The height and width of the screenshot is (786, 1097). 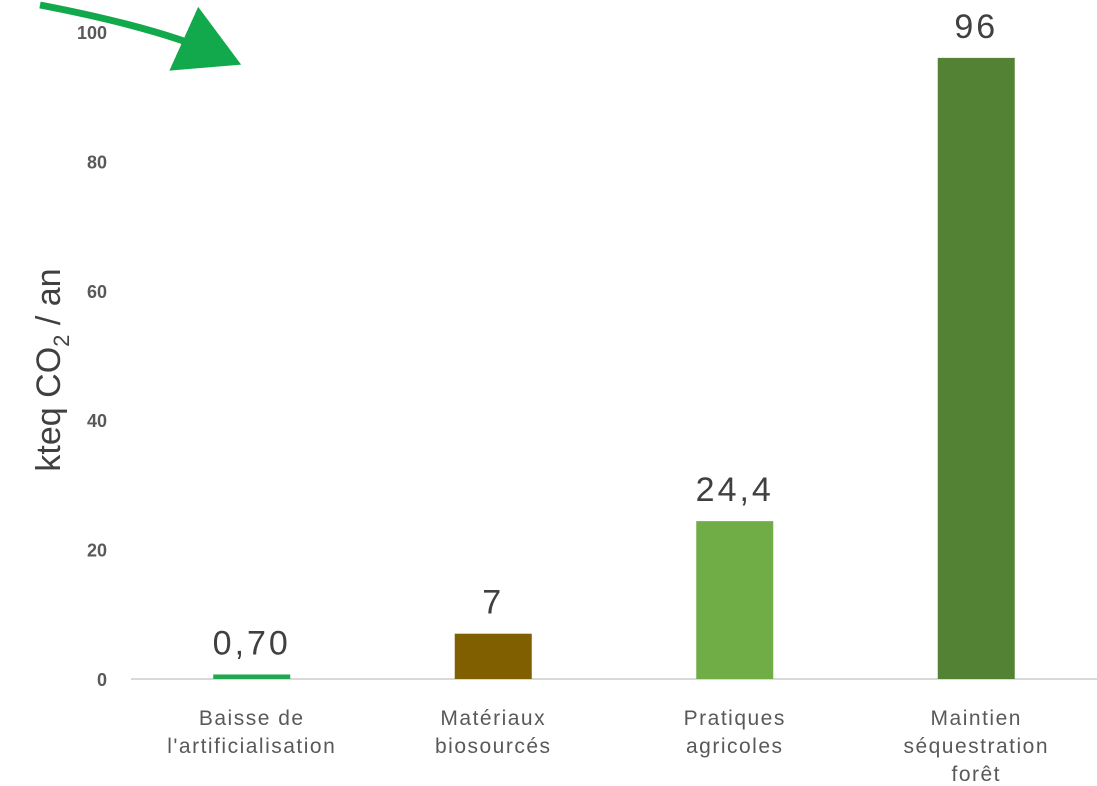 What do you see at coordinates (102, 680) in the screenshot?
I see `y-tick-label: 0` at bounding box center [102, 680].